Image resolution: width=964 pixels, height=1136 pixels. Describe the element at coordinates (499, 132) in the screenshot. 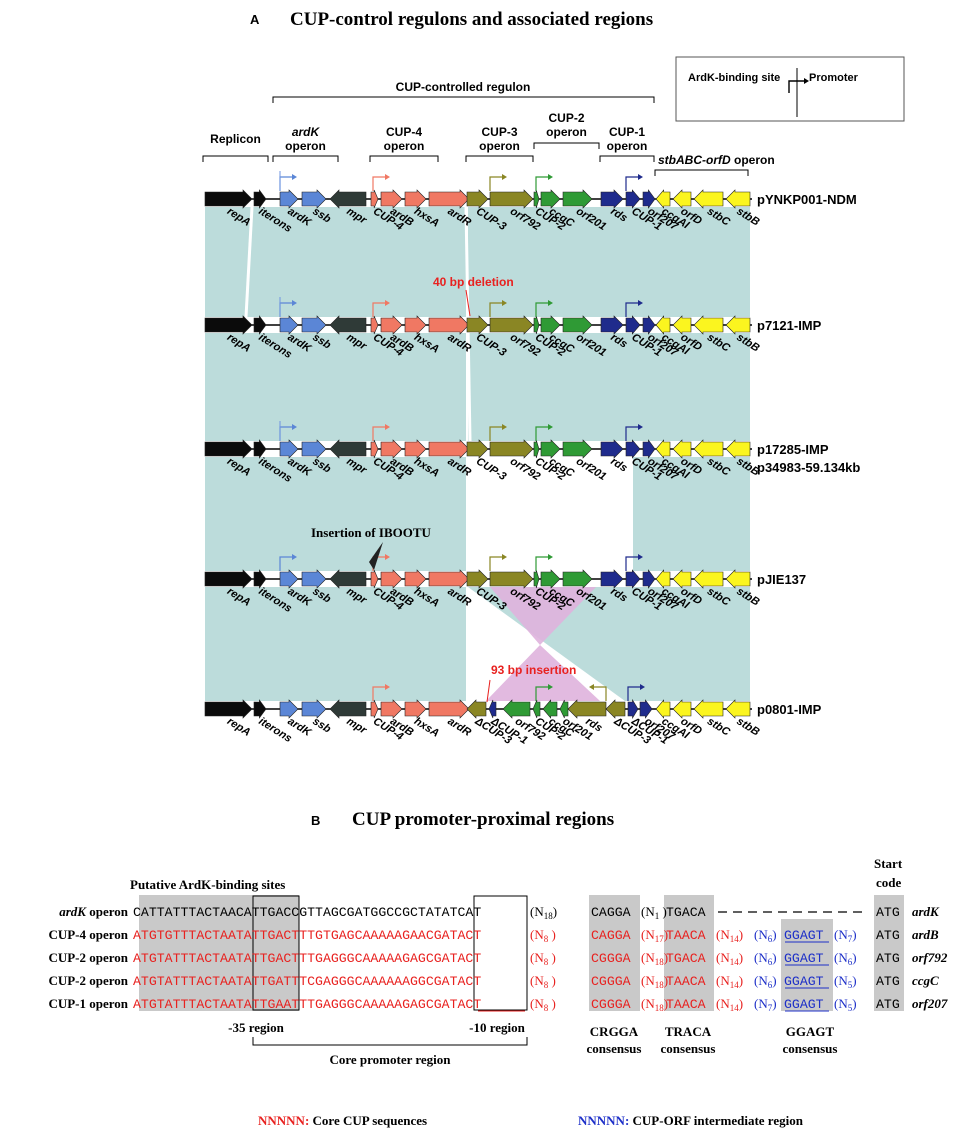

I see `operon-label-cup3: CUP-3` at that location.